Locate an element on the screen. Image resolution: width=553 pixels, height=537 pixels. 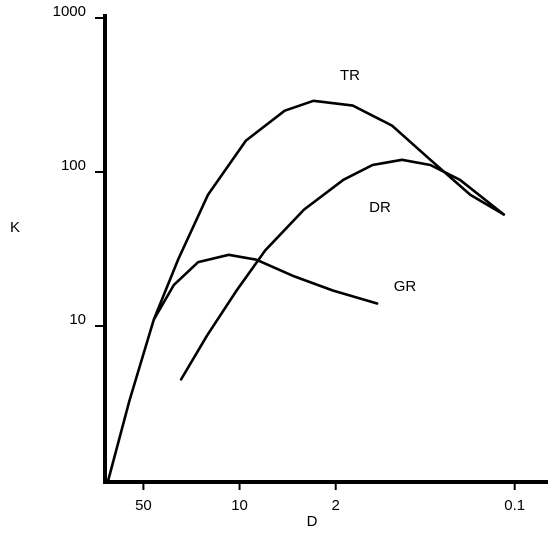
x-axis-label: D is located at coordinates (312, 521).